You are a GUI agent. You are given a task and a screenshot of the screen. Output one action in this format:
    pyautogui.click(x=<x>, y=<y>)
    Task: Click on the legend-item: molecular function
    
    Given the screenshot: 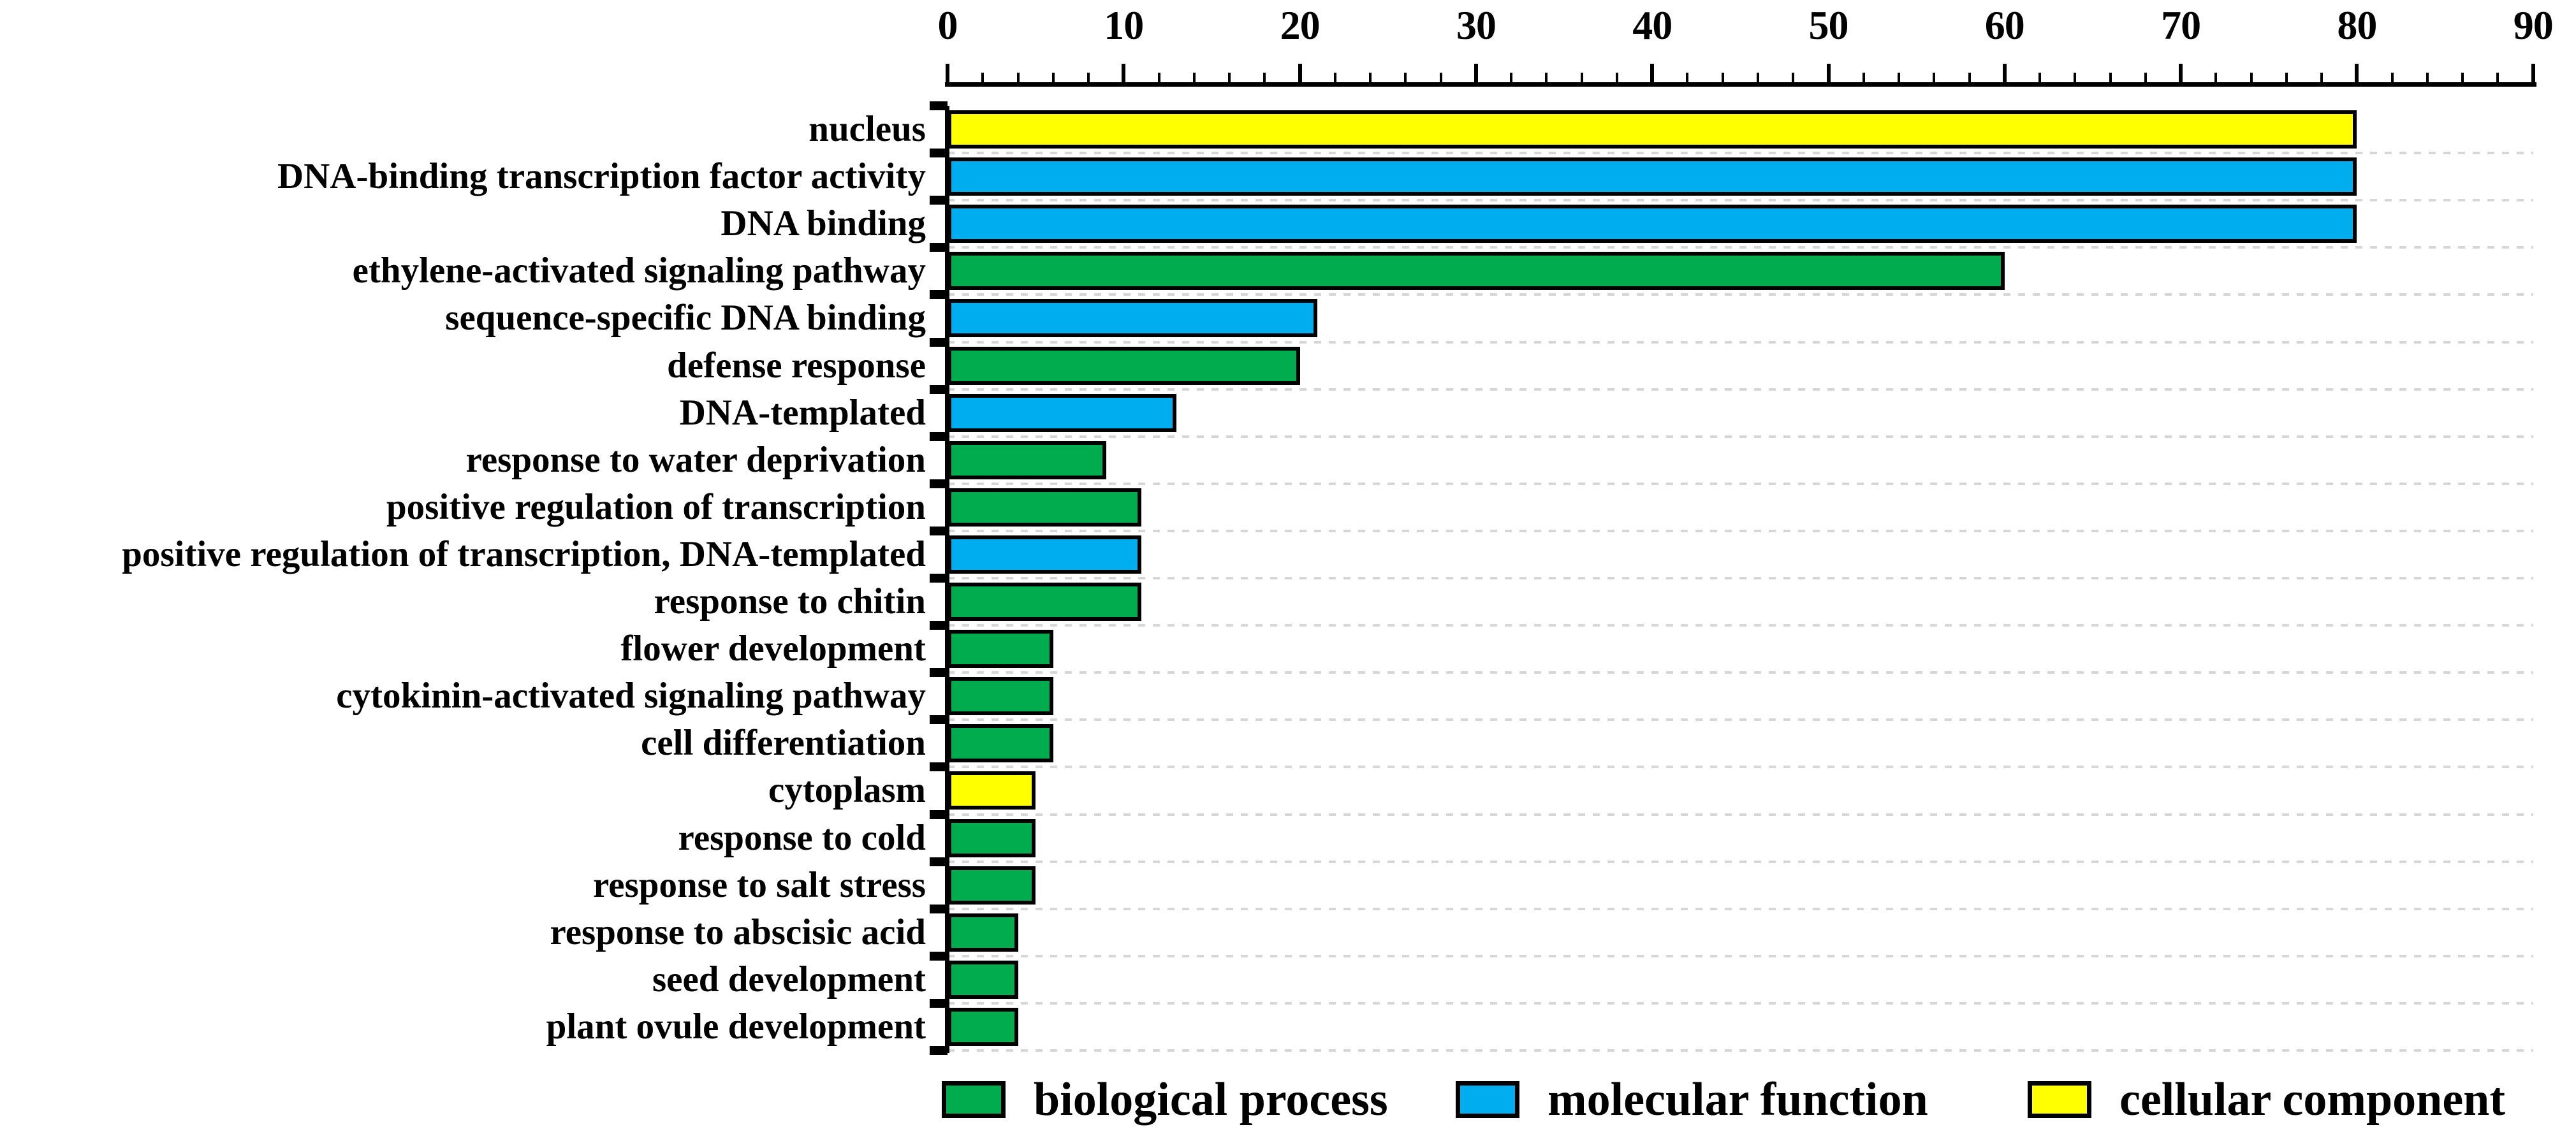 What is the action you would take?
    pyautogui.click(x=1692, y=1099)
    